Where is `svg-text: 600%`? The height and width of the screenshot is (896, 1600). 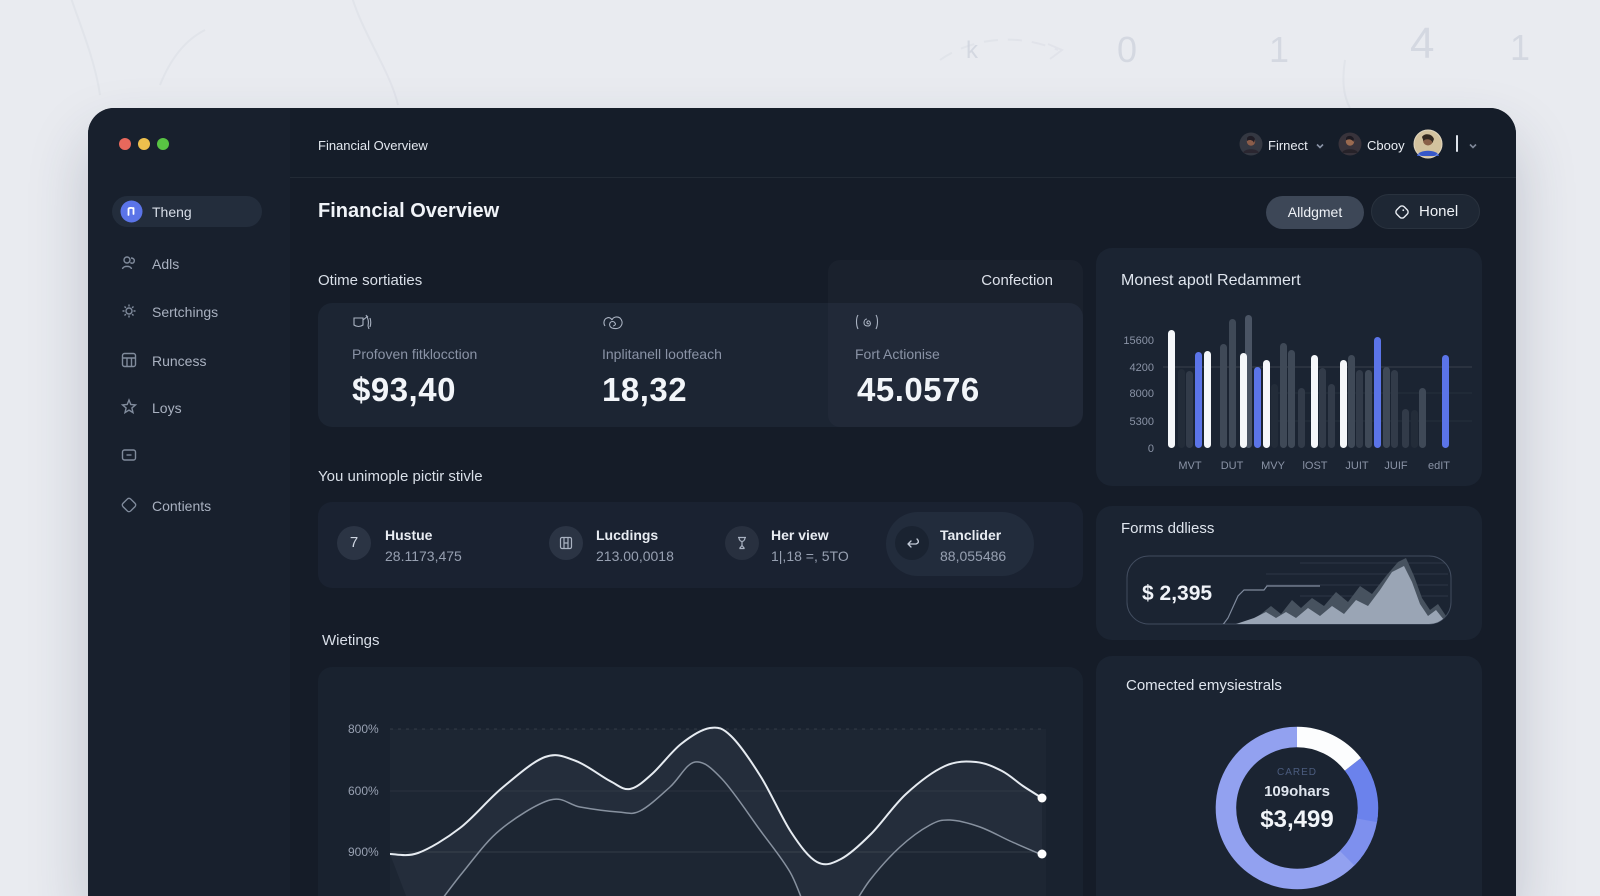 svg-text: 600% is located at coordinates (363, 791).